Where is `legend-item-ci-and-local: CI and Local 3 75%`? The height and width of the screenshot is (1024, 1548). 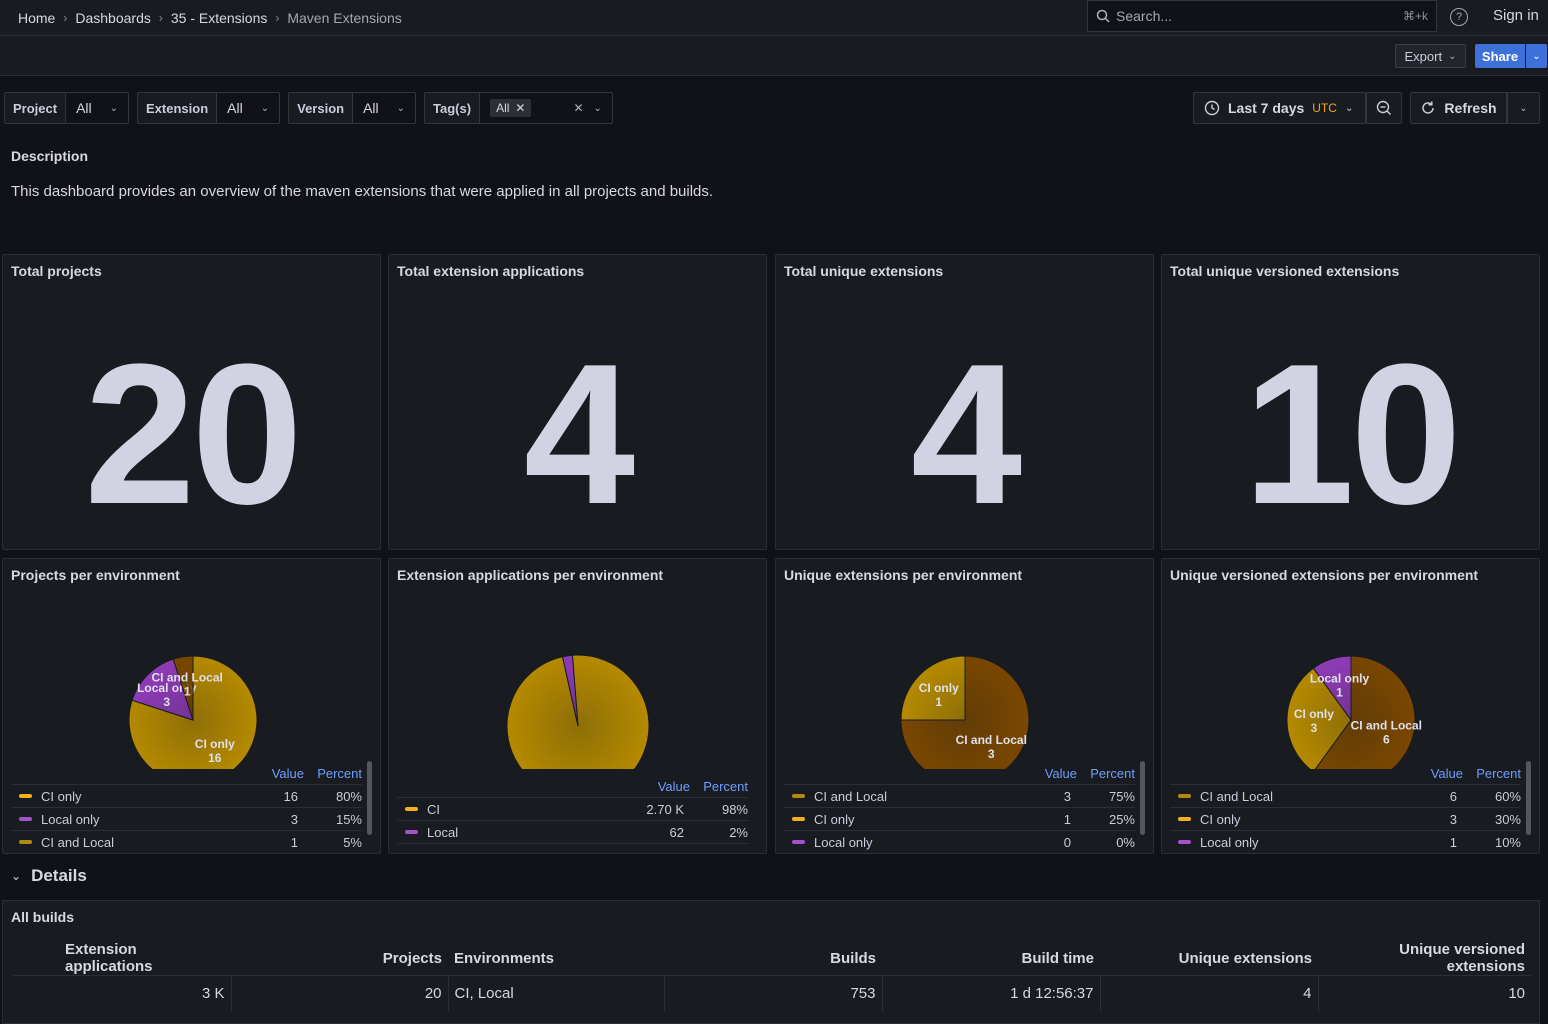 legend-item-ci-and-local: CI and Local 3 75% is located at coordinates (959, 796).